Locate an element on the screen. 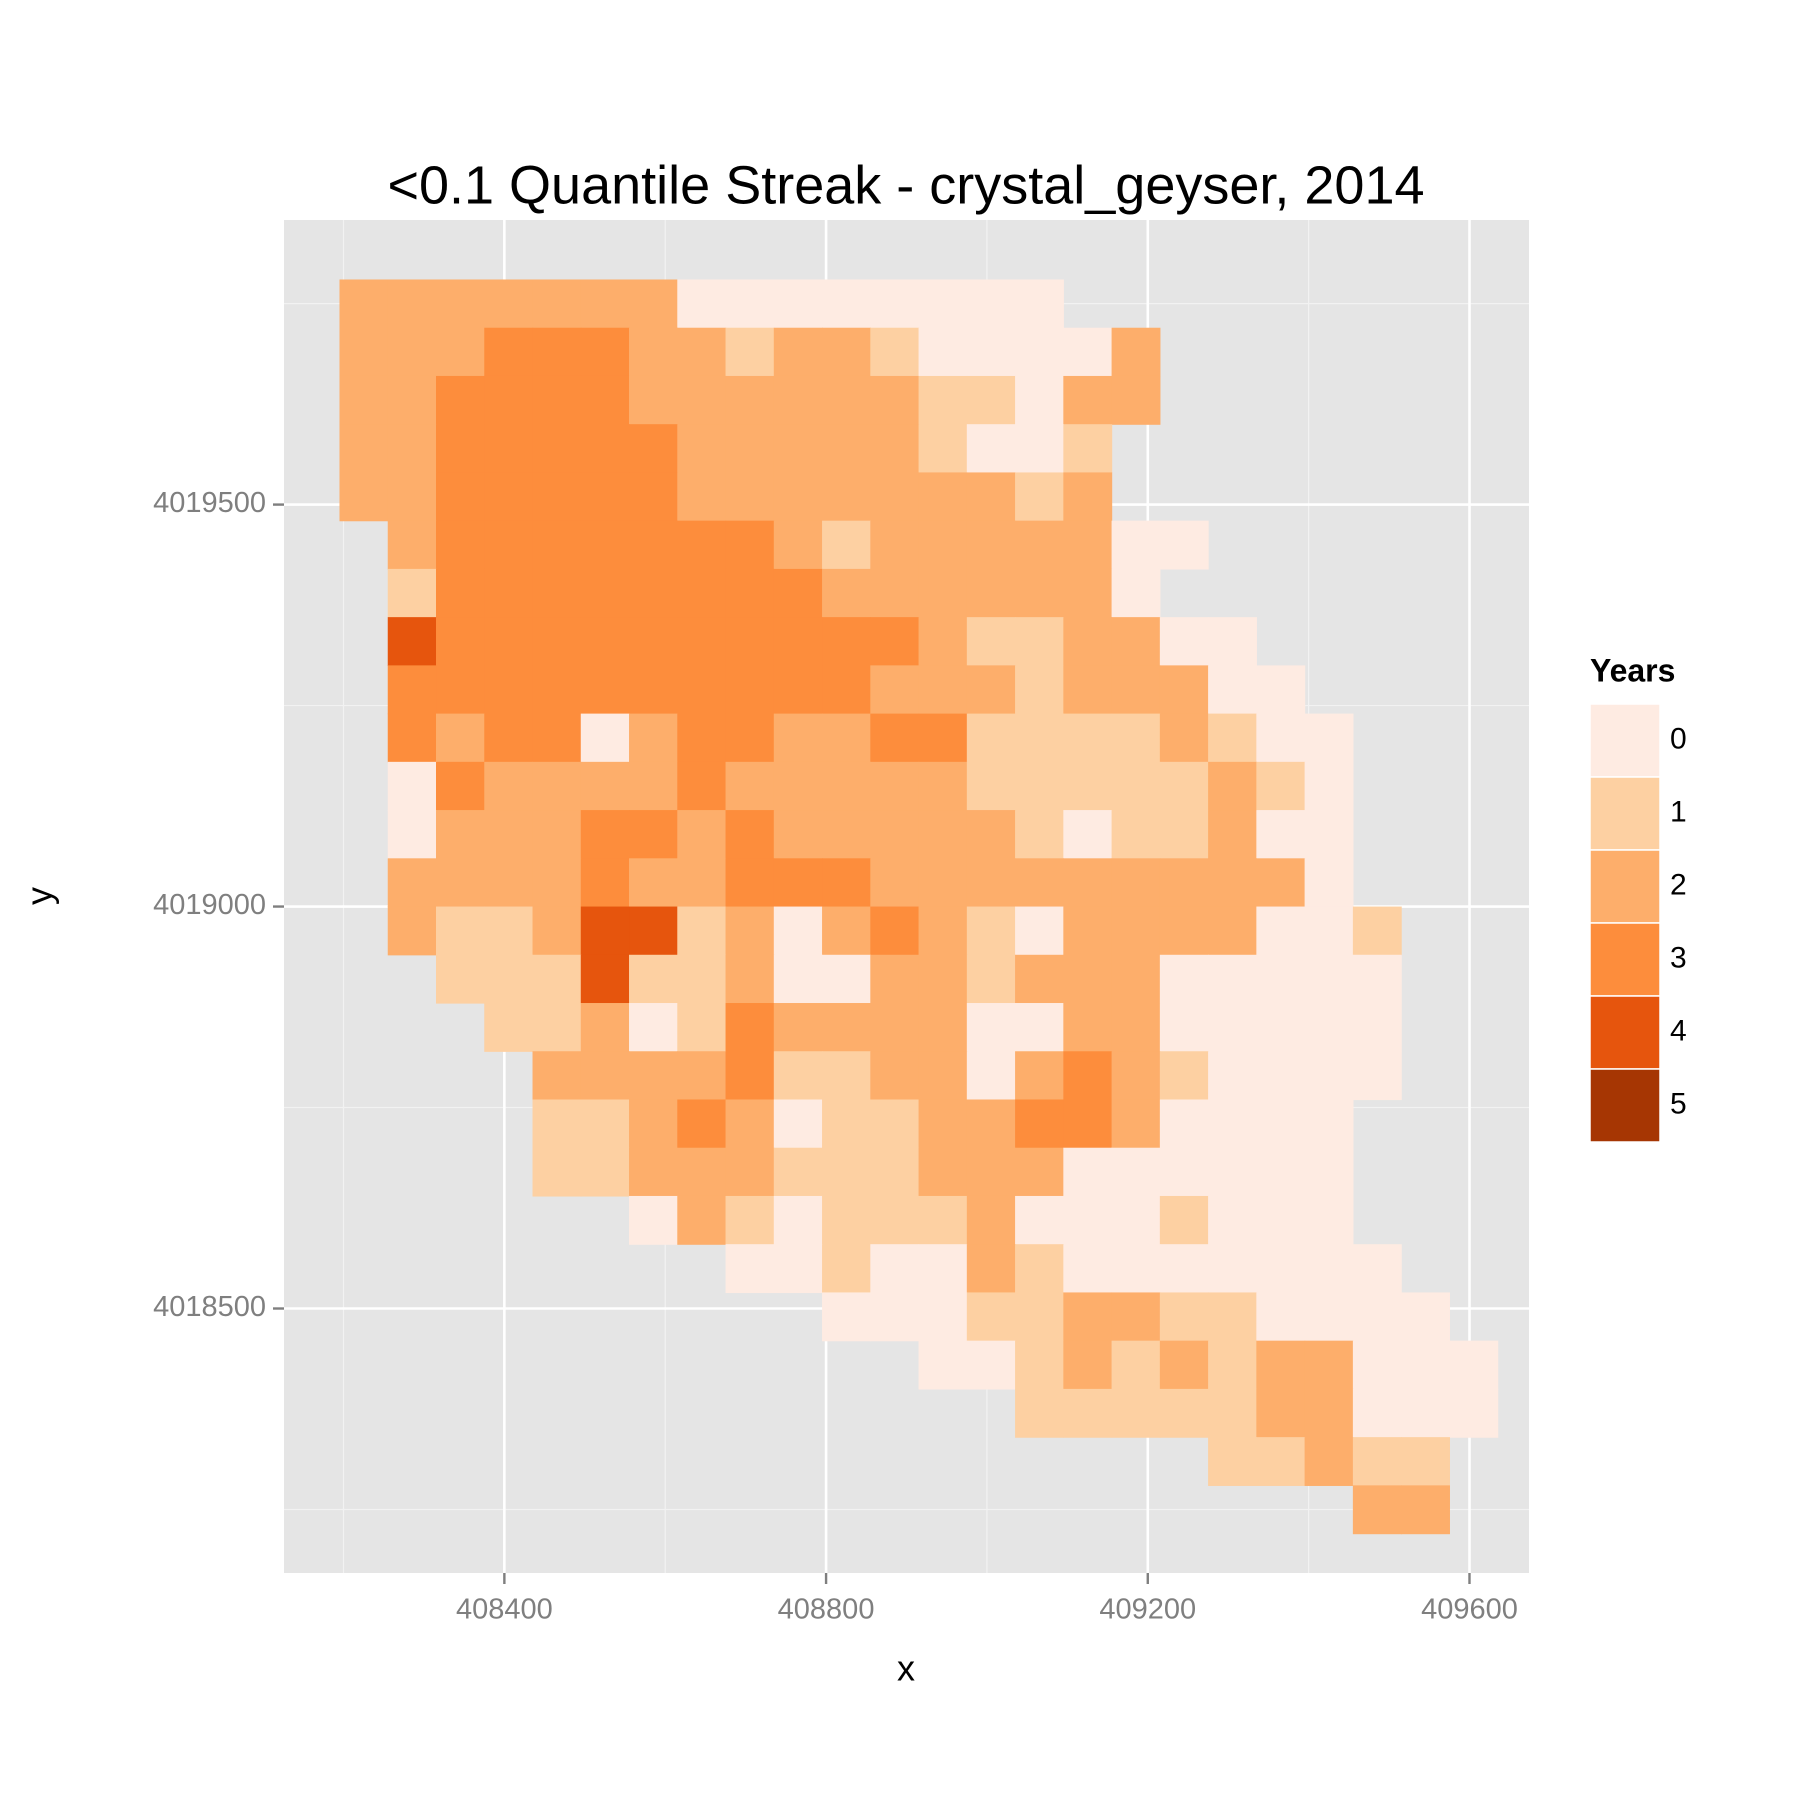 The image size is (1800, 1800). legend-label: 0 is located at coordinates (1678, 738).